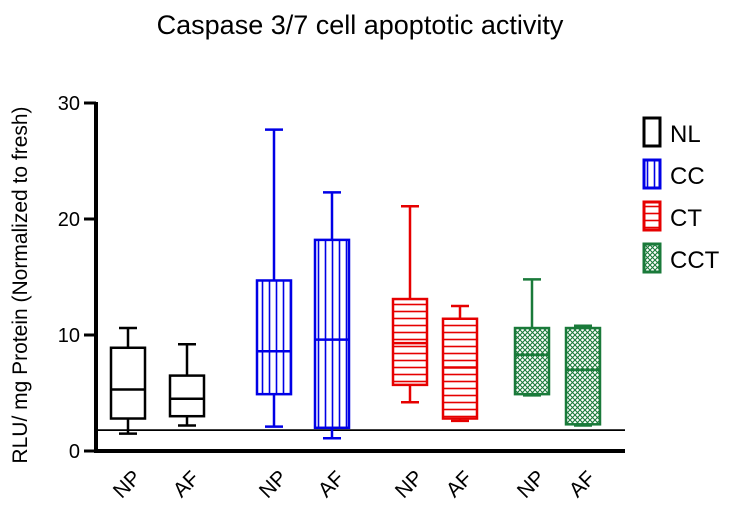 The width and height of the screenshot is (741, 508). Describe the element at coordinates (274, 278) in the screenshot. I see `box-cc-np` at that location.